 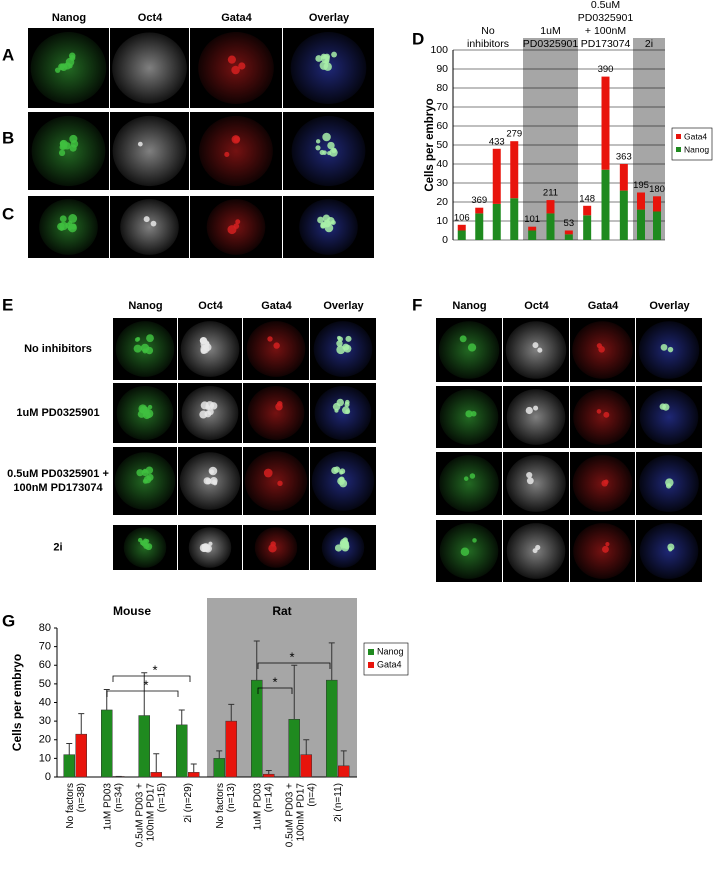 I want to click on group-label: 2i, so click(x=649, y=44).